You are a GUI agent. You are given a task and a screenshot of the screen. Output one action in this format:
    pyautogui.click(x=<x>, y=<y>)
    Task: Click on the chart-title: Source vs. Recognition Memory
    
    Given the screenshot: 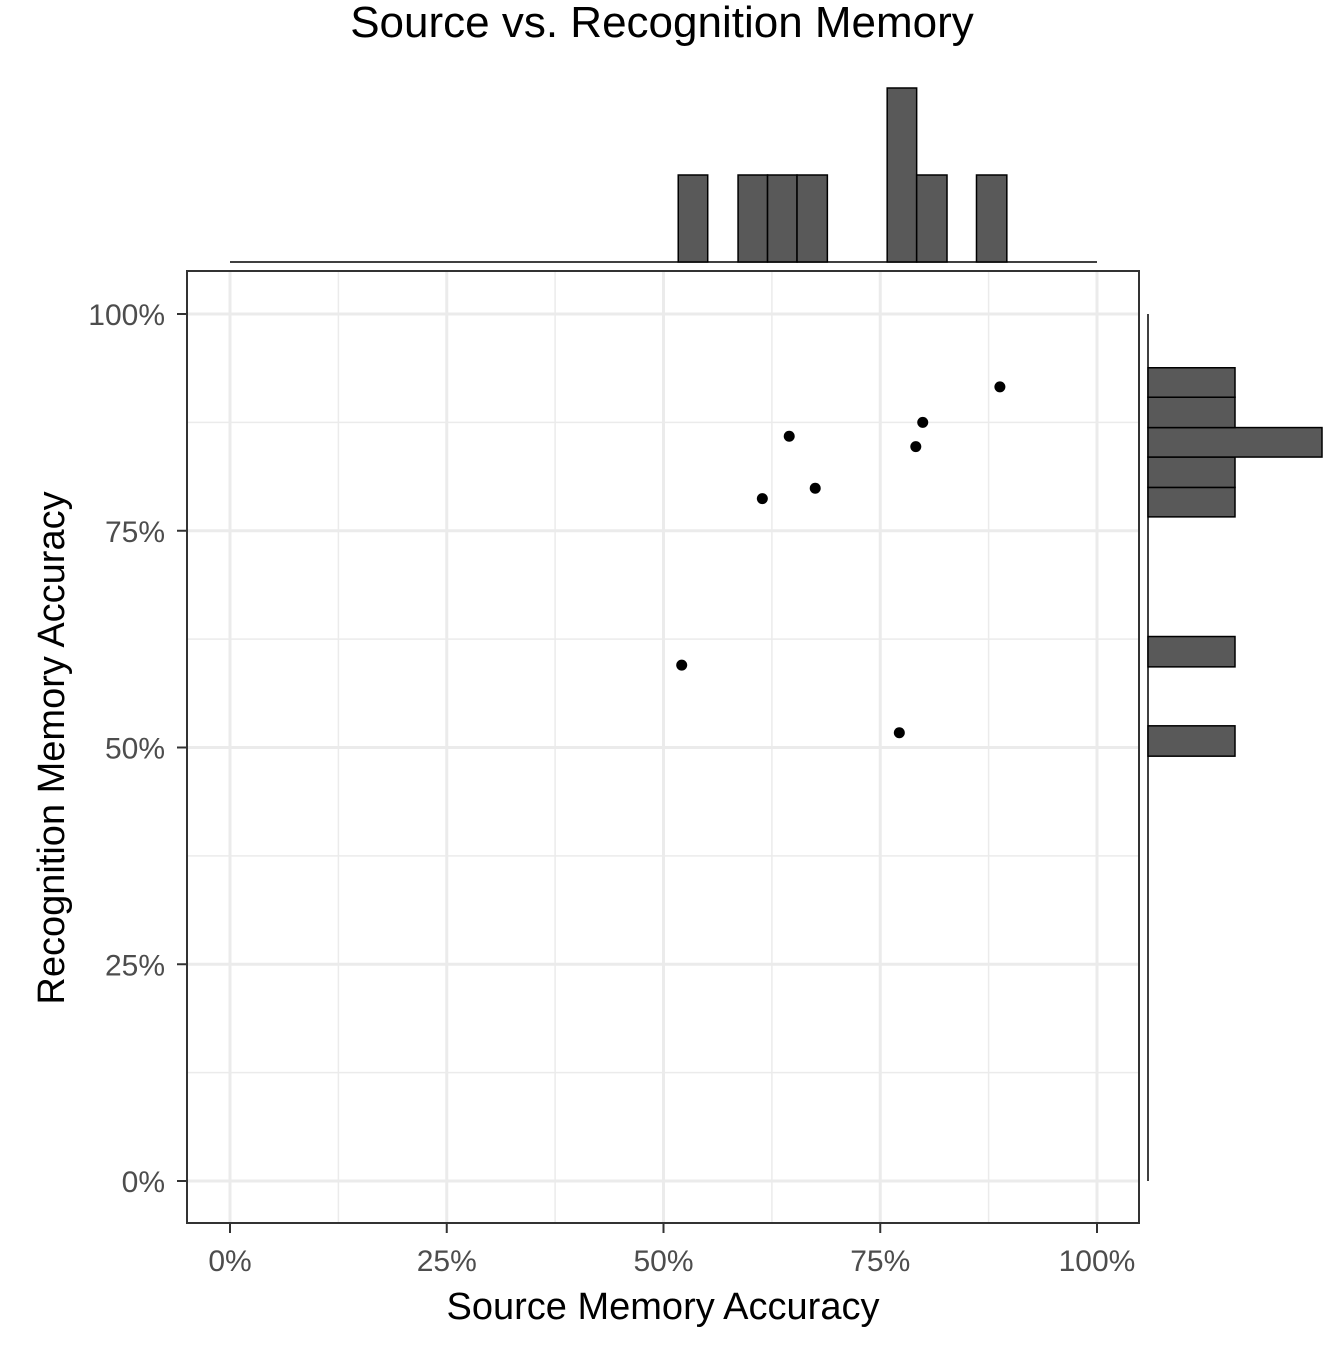 What is the action you would take?
    pyautogui.click(x=662, y=23)
    